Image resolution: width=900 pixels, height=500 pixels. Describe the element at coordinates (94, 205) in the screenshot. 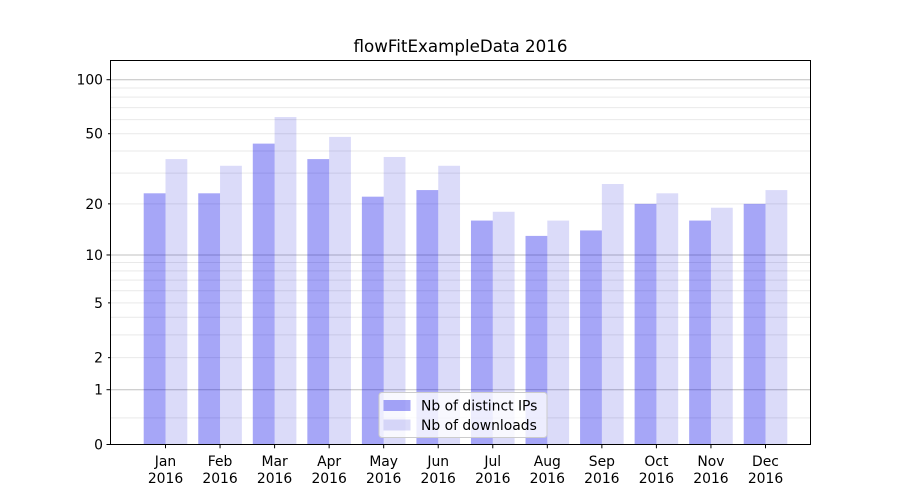

I see `y-tick-label: 20` at that location.